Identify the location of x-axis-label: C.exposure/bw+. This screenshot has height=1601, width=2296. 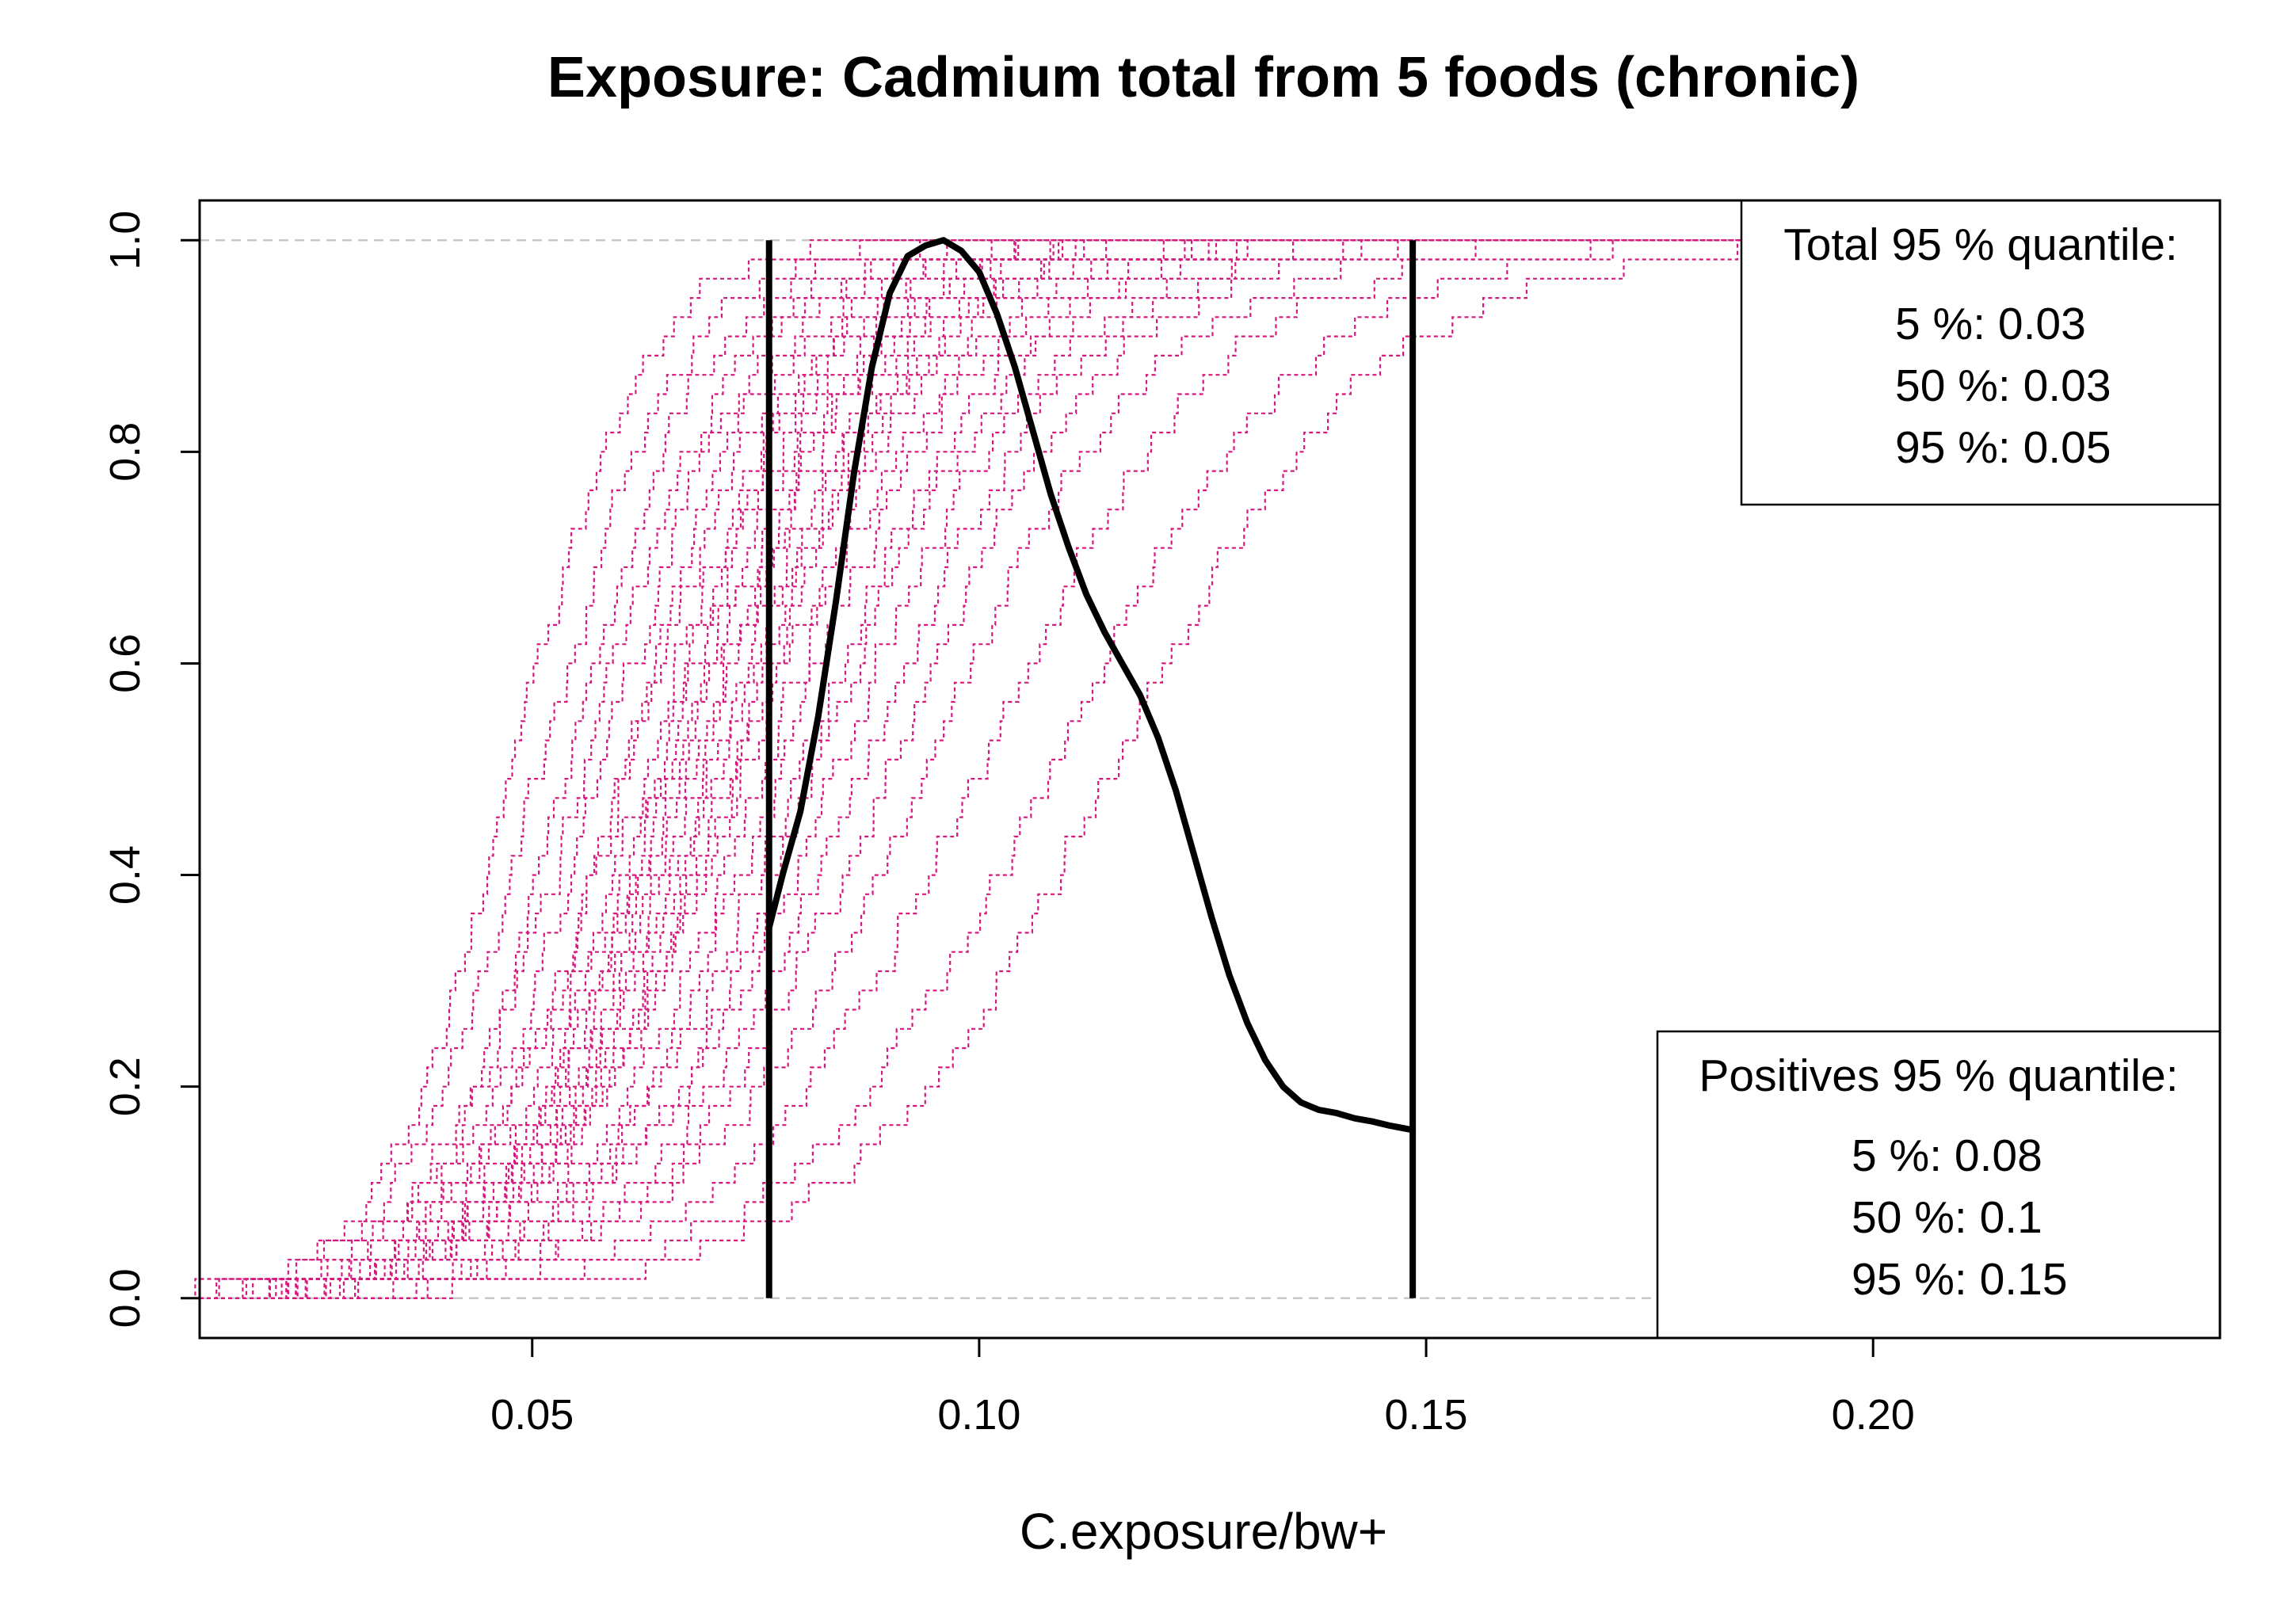
(1203, 1531).